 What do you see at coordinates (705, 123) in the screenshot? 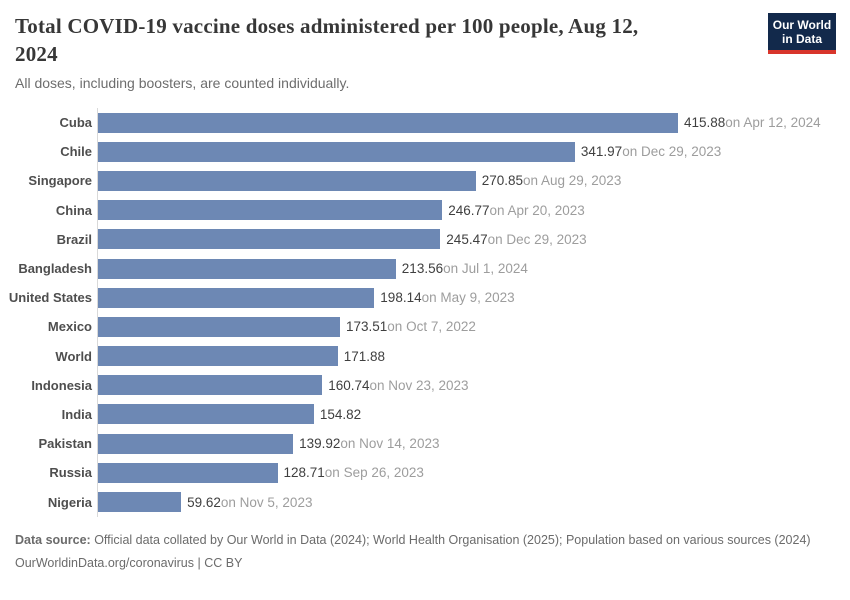
I see `value-number: 415.88` at bounding box center [705, 123].